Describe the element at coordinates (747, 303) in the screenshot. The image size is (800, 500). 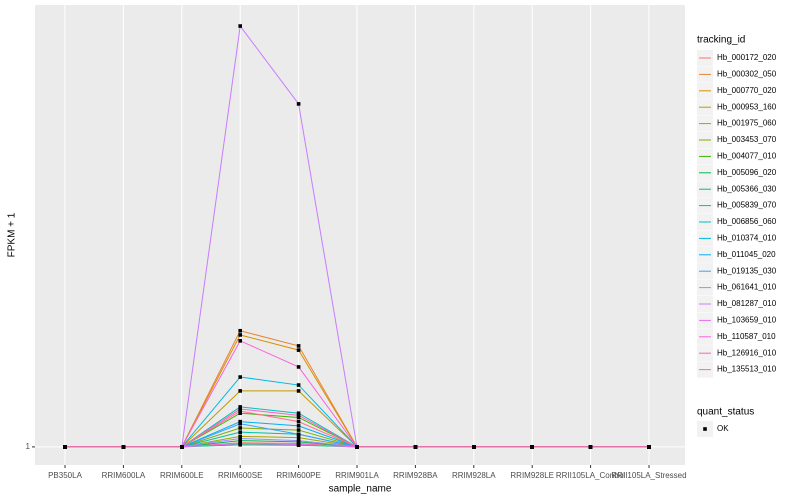
I see `legend-label: Hb_081287_010` at that location.